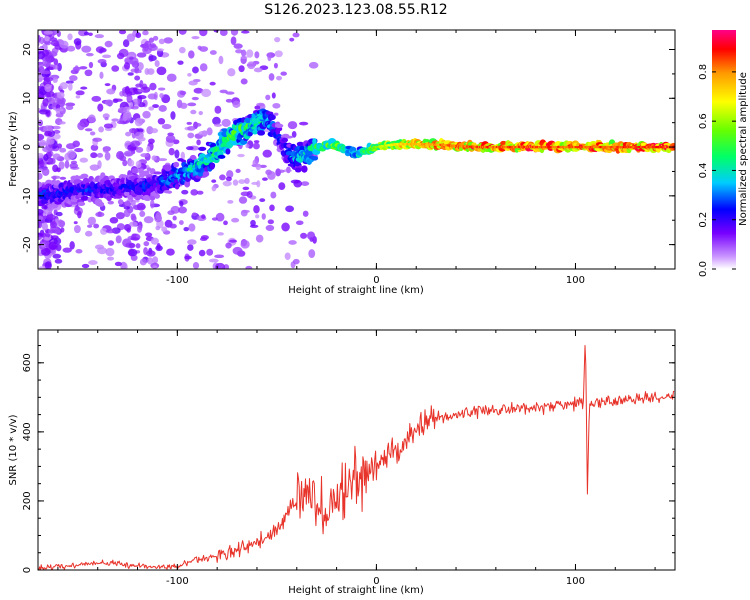 The width and height of the screenshot is (750, 600). I want to click on snr-x-tick-label: 0, so click(376, 581).